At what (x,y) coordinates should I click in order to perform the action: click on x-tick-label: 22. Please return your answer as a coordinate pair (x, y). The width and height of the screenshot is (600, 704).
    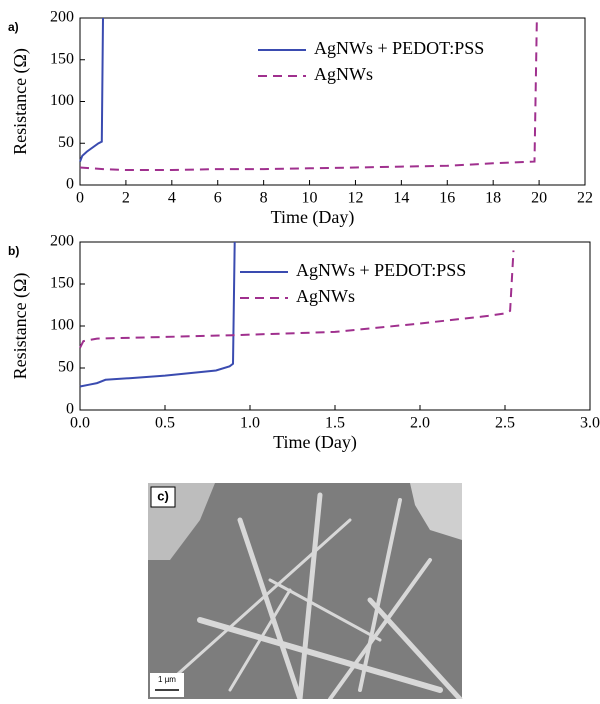
    Looking at the image, I should click on (585, 198).